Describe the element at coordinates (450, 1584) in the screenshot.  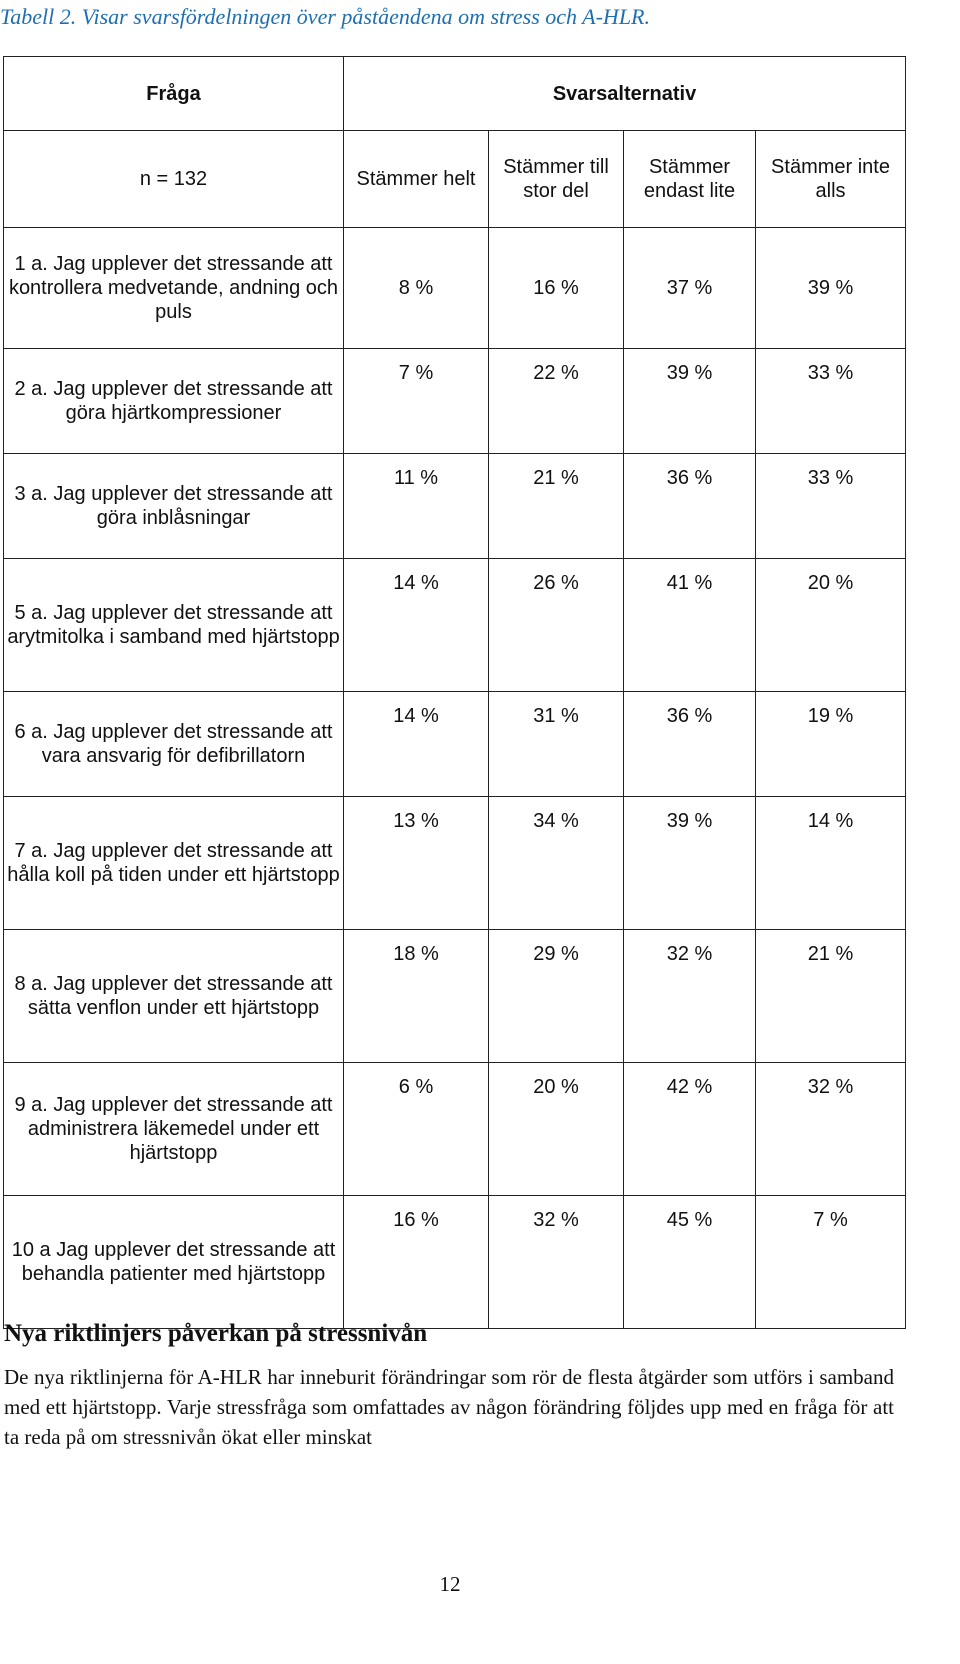
I see `page-number: 12` at that location.